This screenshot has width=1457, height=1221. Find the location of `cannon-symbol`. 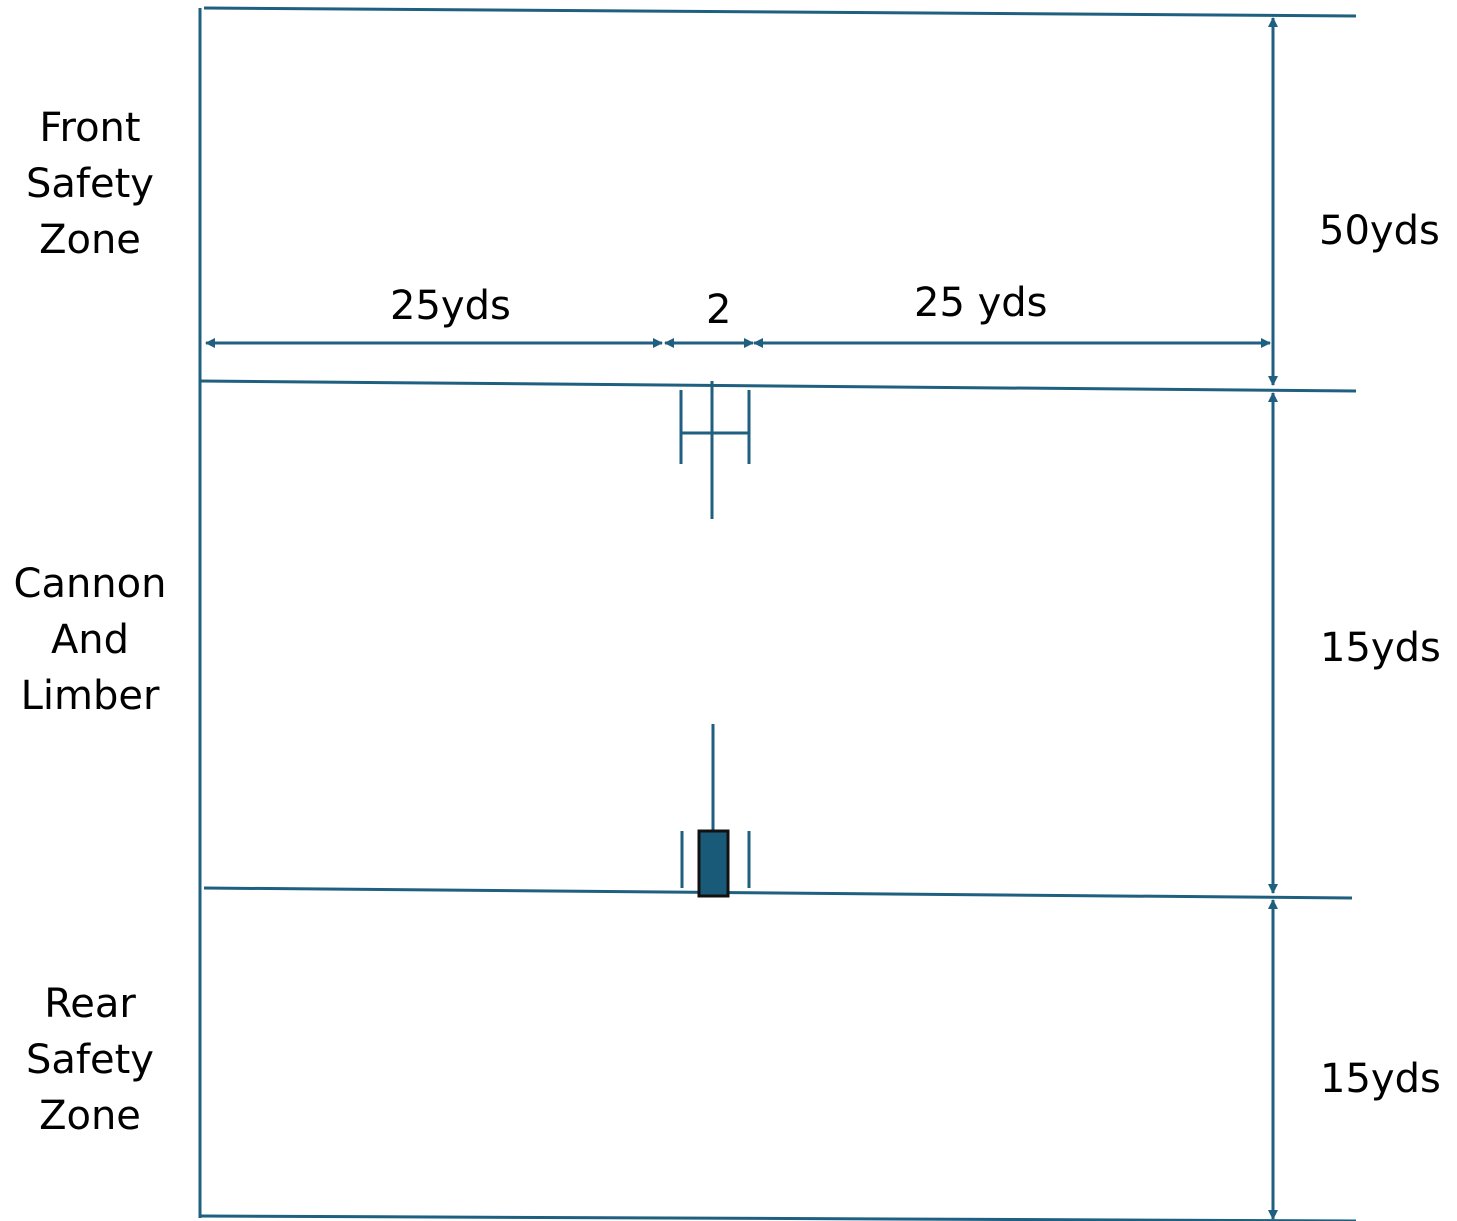

cannon-symbol is located at coordinates (715, 450).